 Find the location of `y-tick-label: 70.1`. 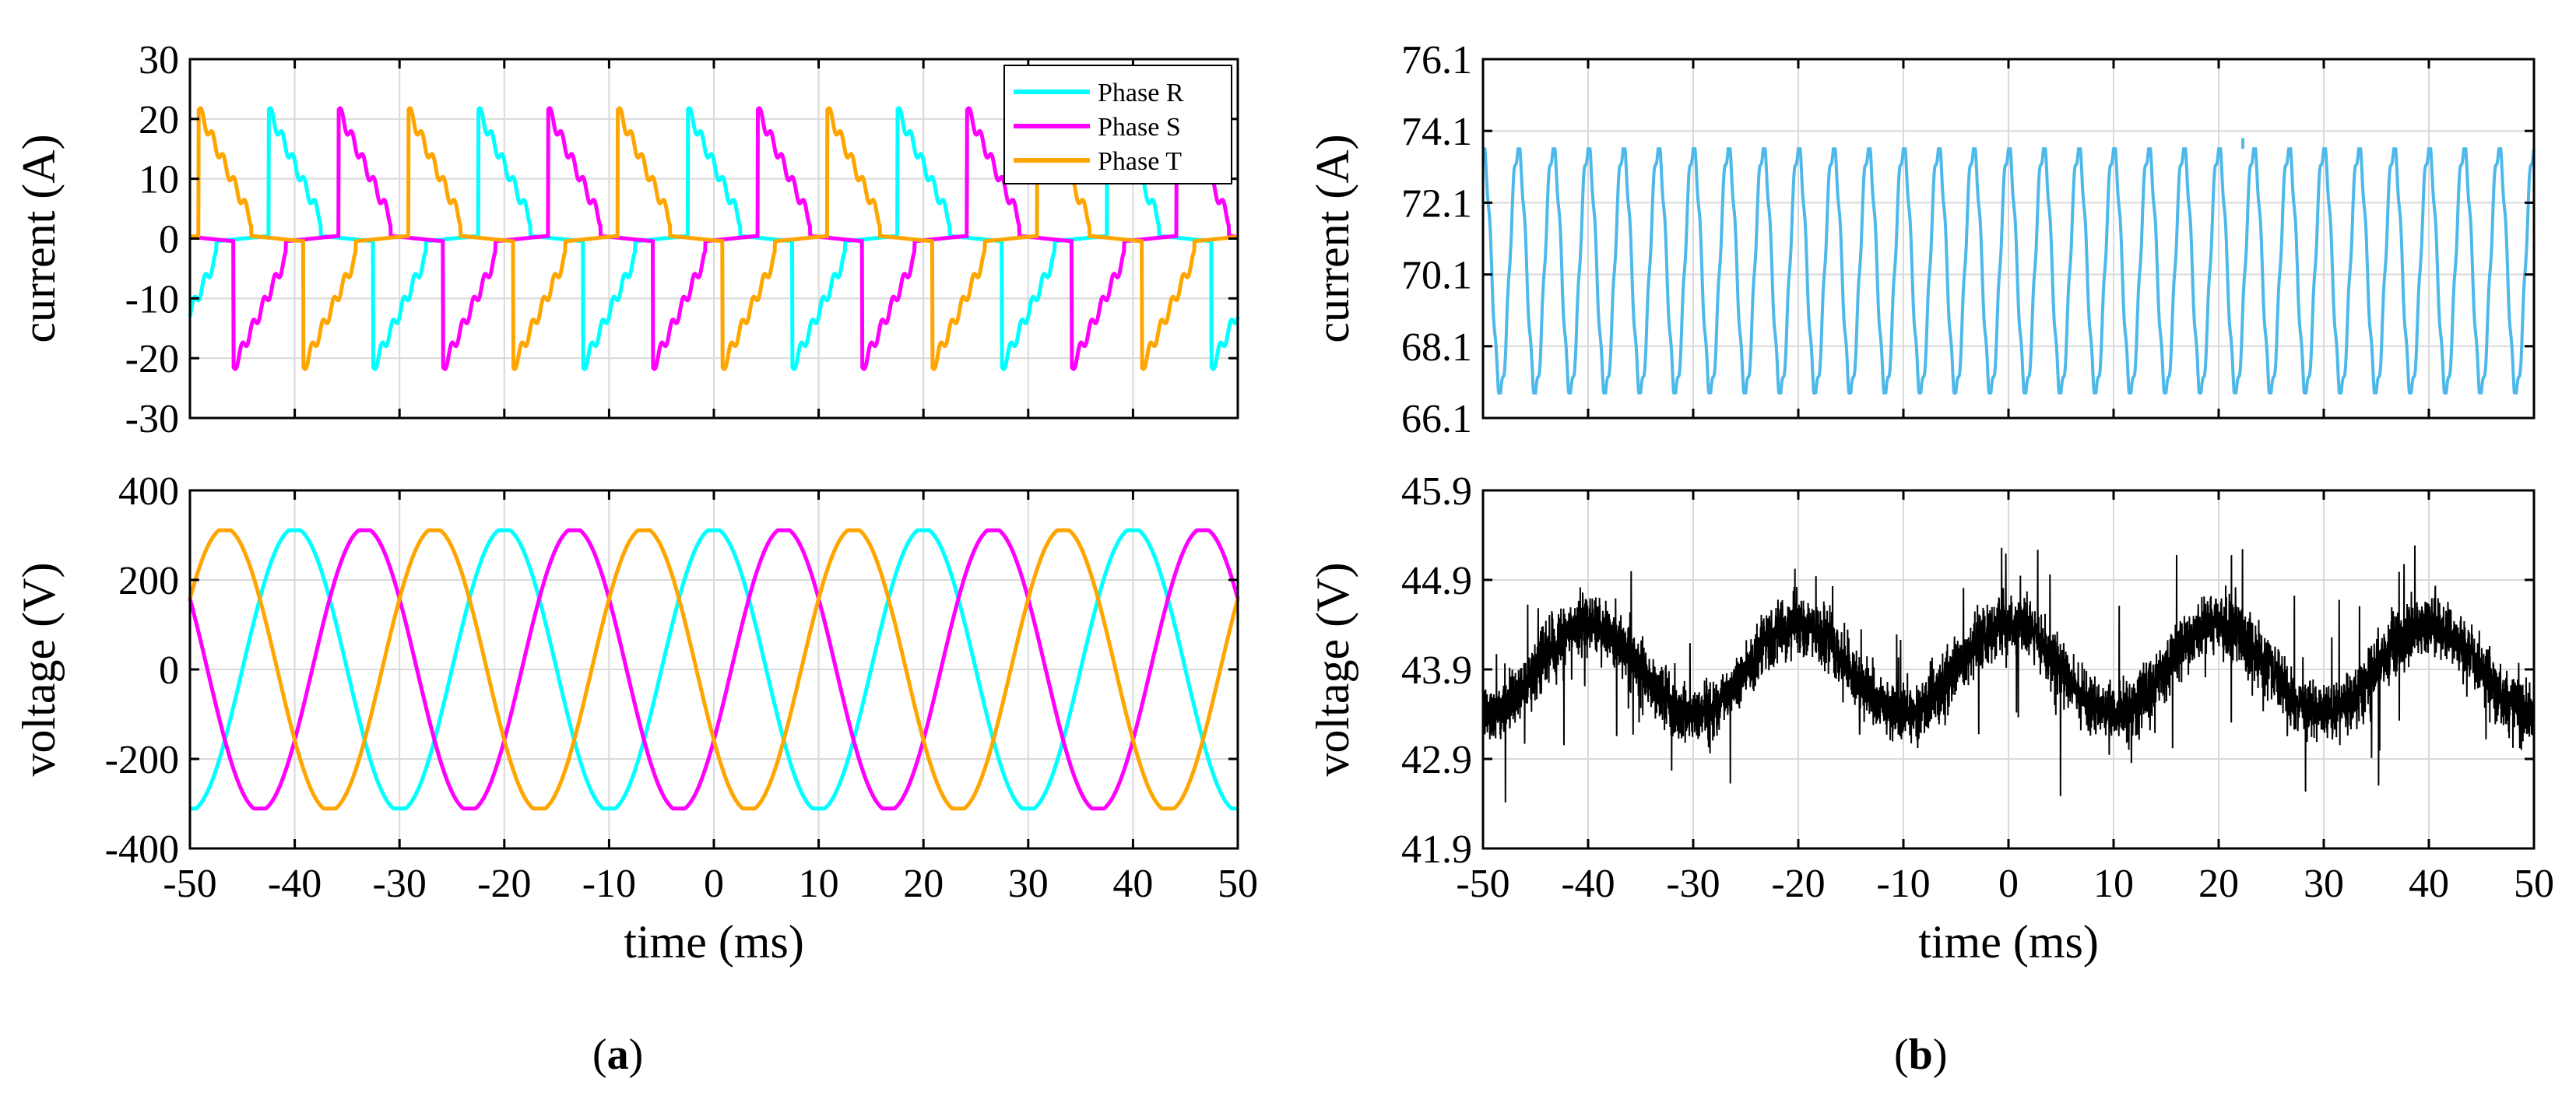

y-tick-label: 70.1 is located at coordinates (1437, 276).